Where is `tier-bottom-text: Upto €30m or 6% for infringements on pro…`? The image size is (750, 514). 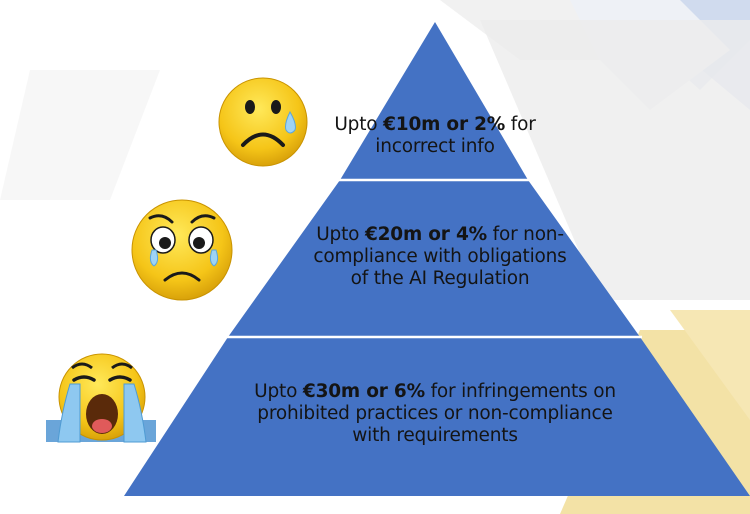 tier-bottom-text: Upto €30m or 6% for infringements on pro… is located at coordinates (435, 414).